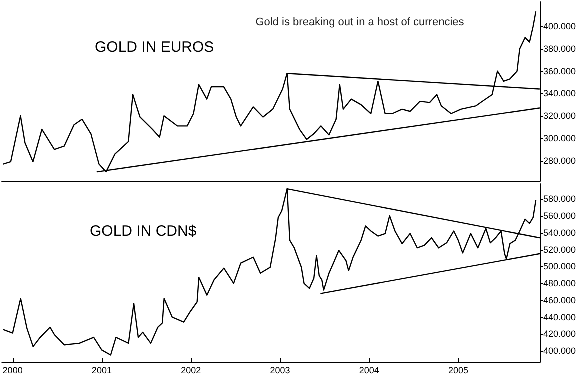 This screenshot has width=579, height=389. I want to click on y-tick-label: 540.000, so click(559, 233).